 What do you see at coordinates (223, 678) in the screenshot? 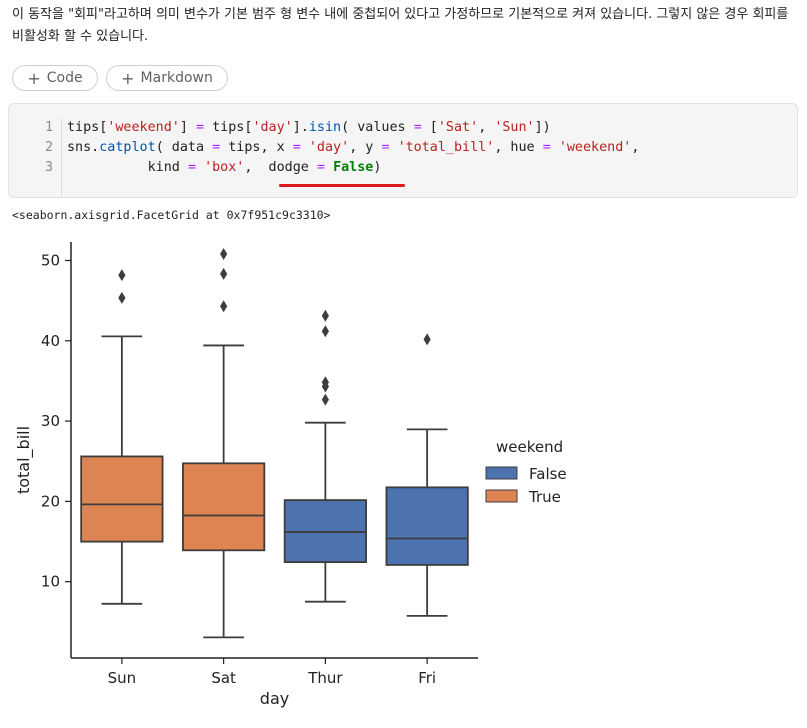
I see `x-tick-label: Sat` at bounding box center [223, 678].